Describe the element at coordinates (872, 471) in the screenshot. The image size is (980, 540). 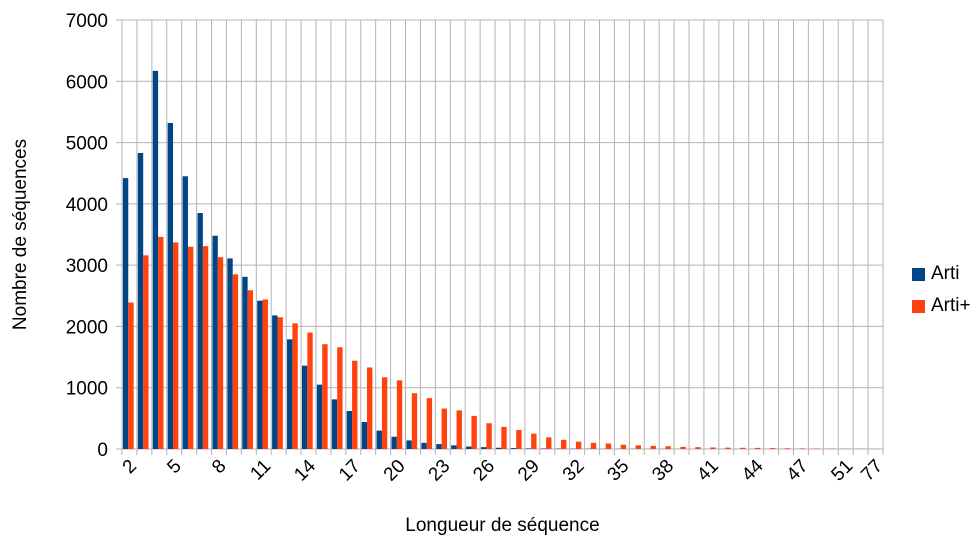
I see `x-tick-label: 77` at that location.